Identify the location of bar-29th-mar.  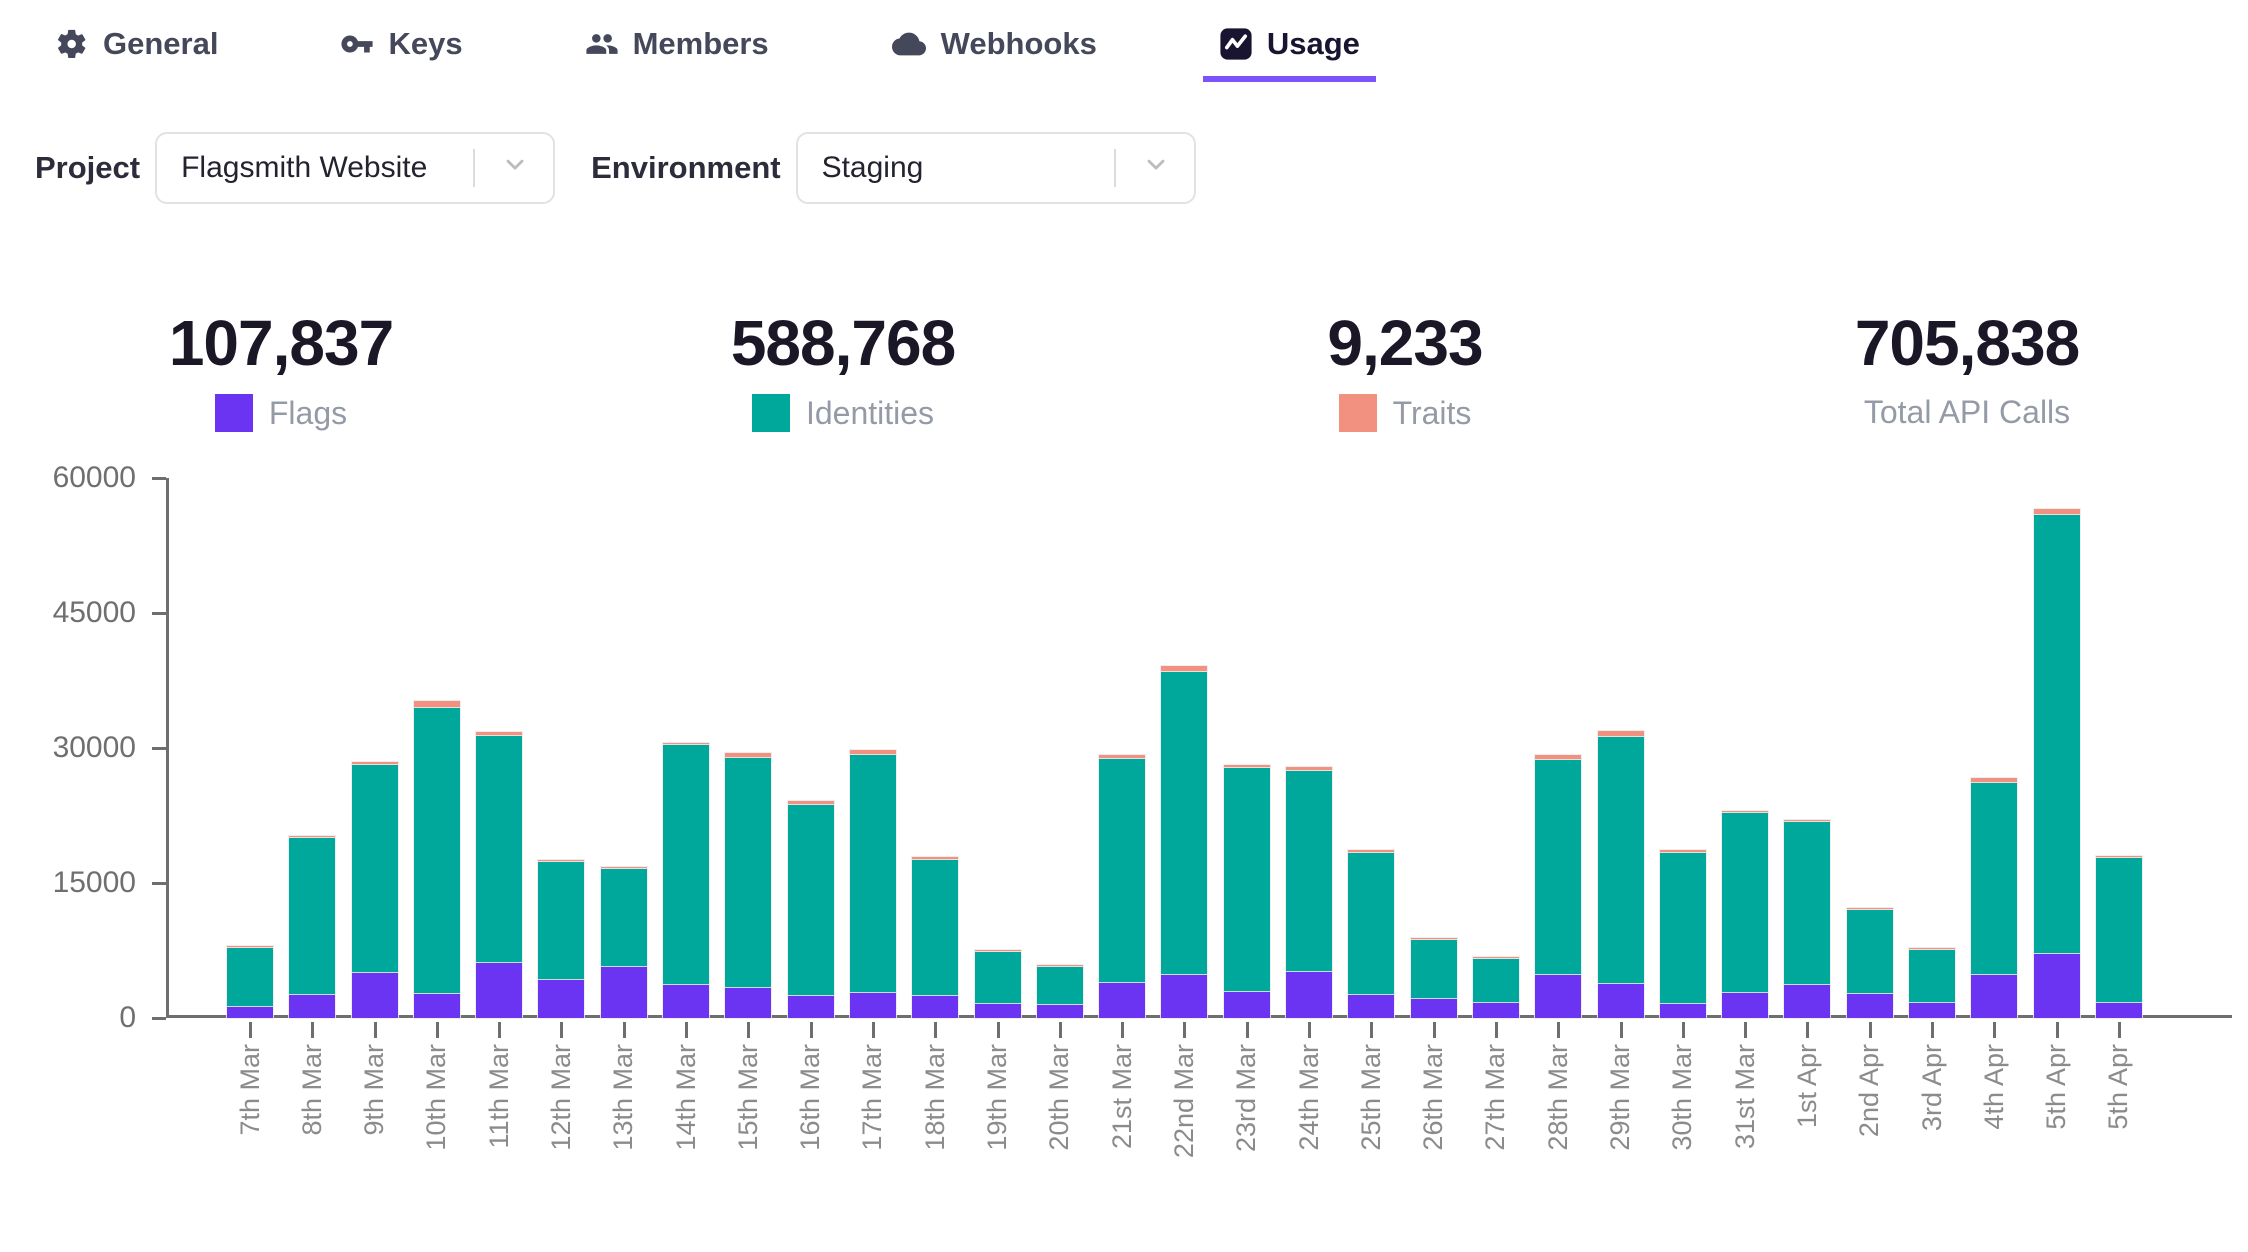
(1620, 758).